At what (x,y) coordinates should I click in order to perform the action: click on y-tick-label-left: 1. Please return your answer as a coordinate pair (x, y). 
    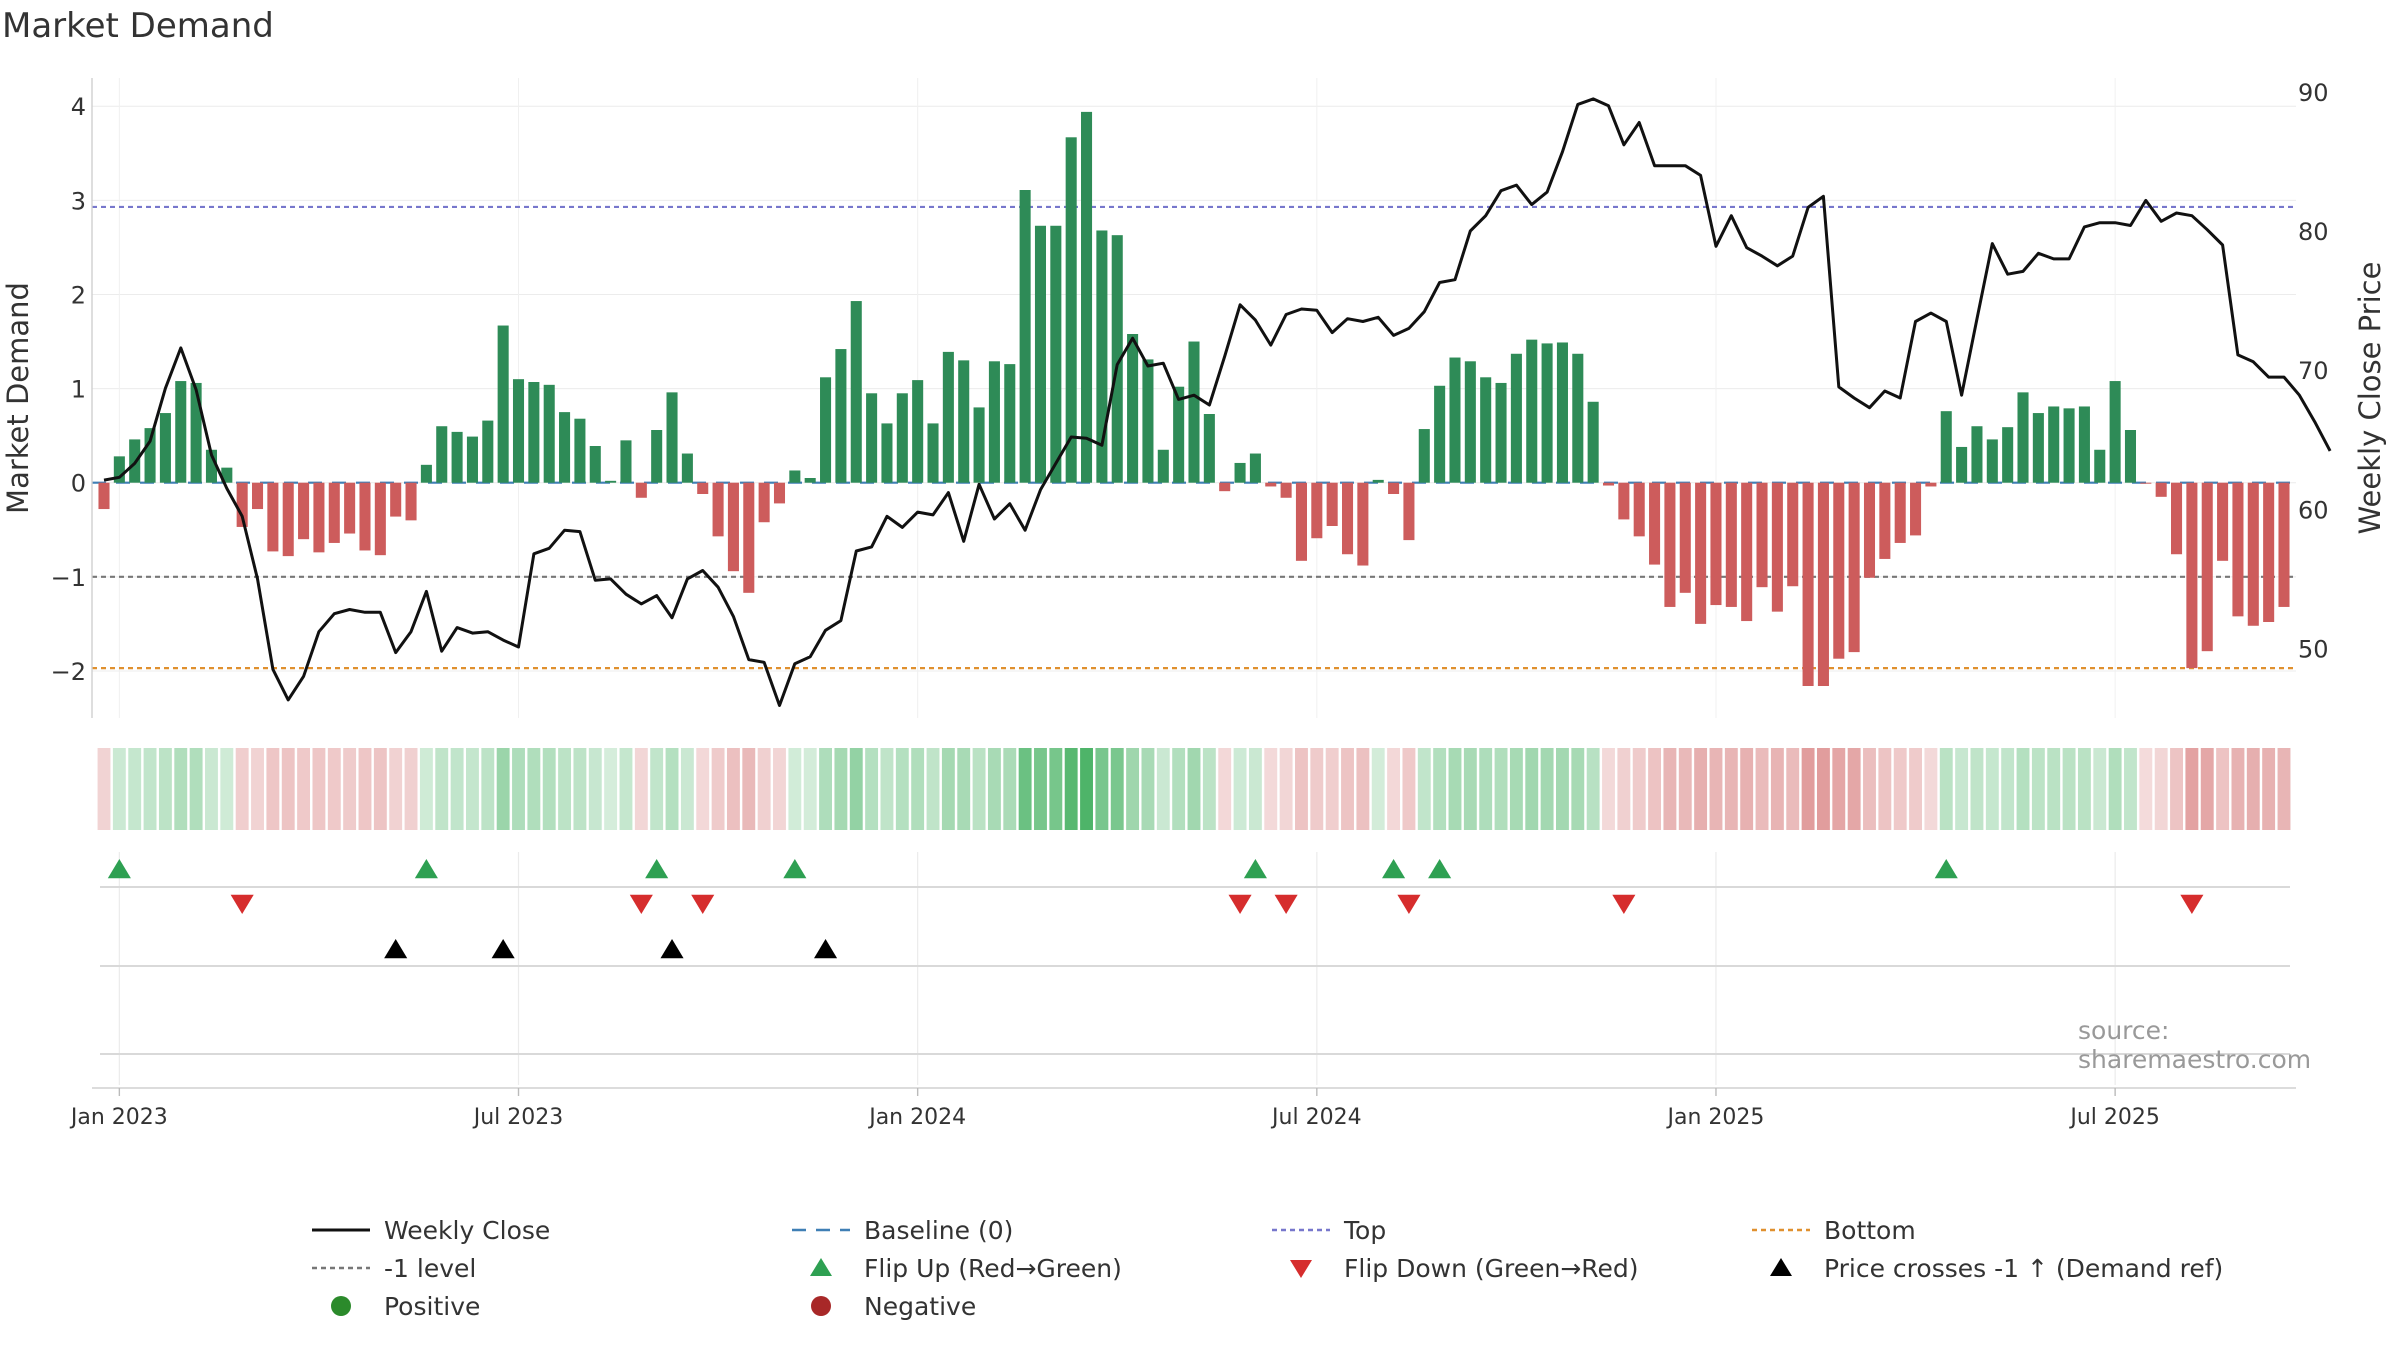
    Looking at the image, I should click on (78, 390).